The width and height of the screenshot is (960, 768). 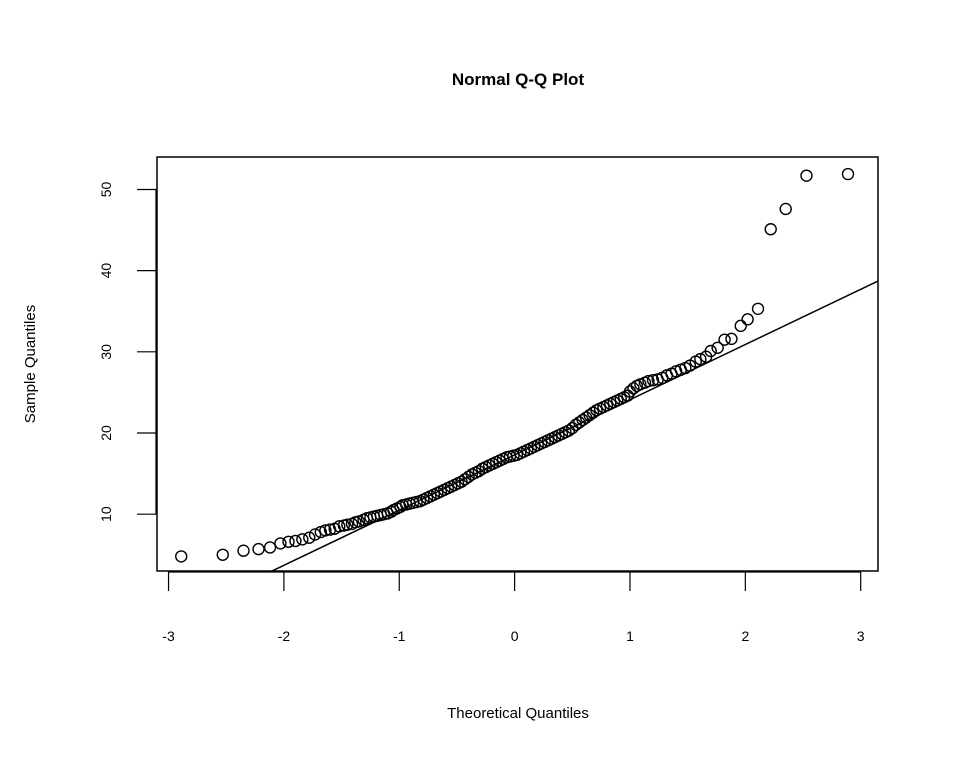 I want to click on x-tick-label: 1, so click(x=630, y=636).